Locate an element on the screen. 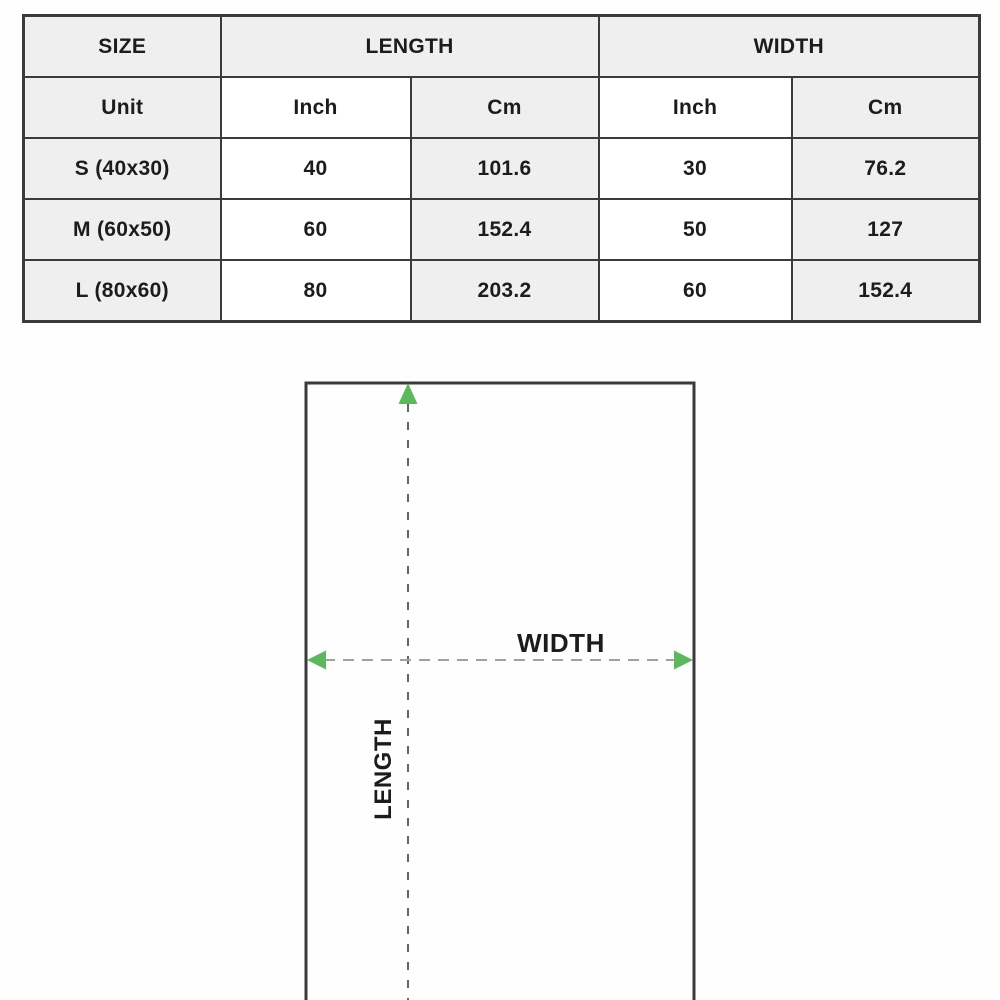 The image size is (1000, 1000). unit-length-cm-cell: Cm is located at coordinates (504, 107).